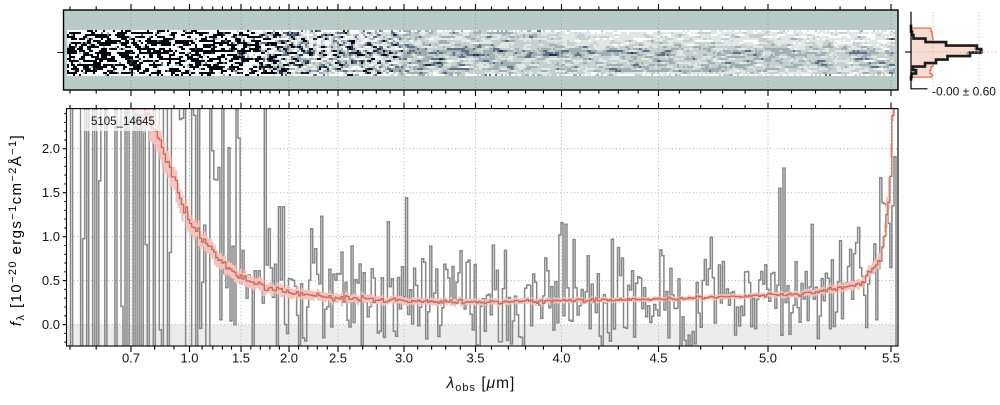 Image resolution: width=1000 pixels, height=405 pixels. Describe the element at coordinates (17, 230) in the screenshot. I see `svg-text: fλ [10−20 ergs−1cm−2Å−1]` at that location.